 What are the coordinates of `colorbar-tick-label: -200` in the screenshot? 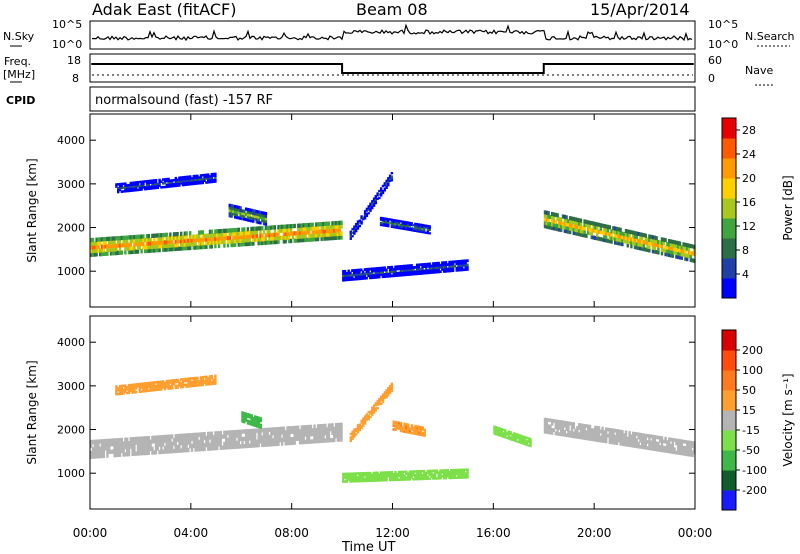 It's located at (754, 490).